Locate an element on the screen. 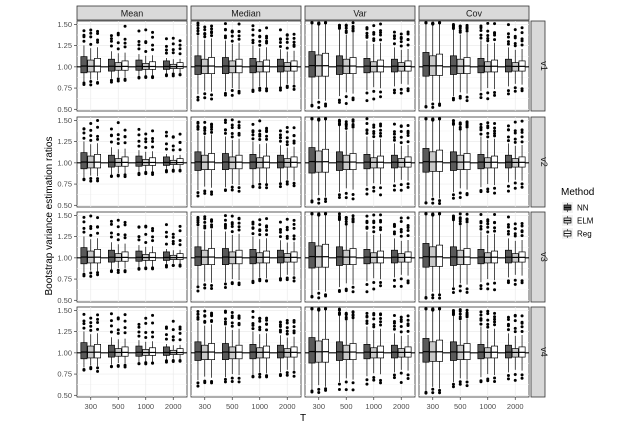 This screenshot has height=428, width=624. facet-strip-label: v4 is located at coordinates (544, 352).